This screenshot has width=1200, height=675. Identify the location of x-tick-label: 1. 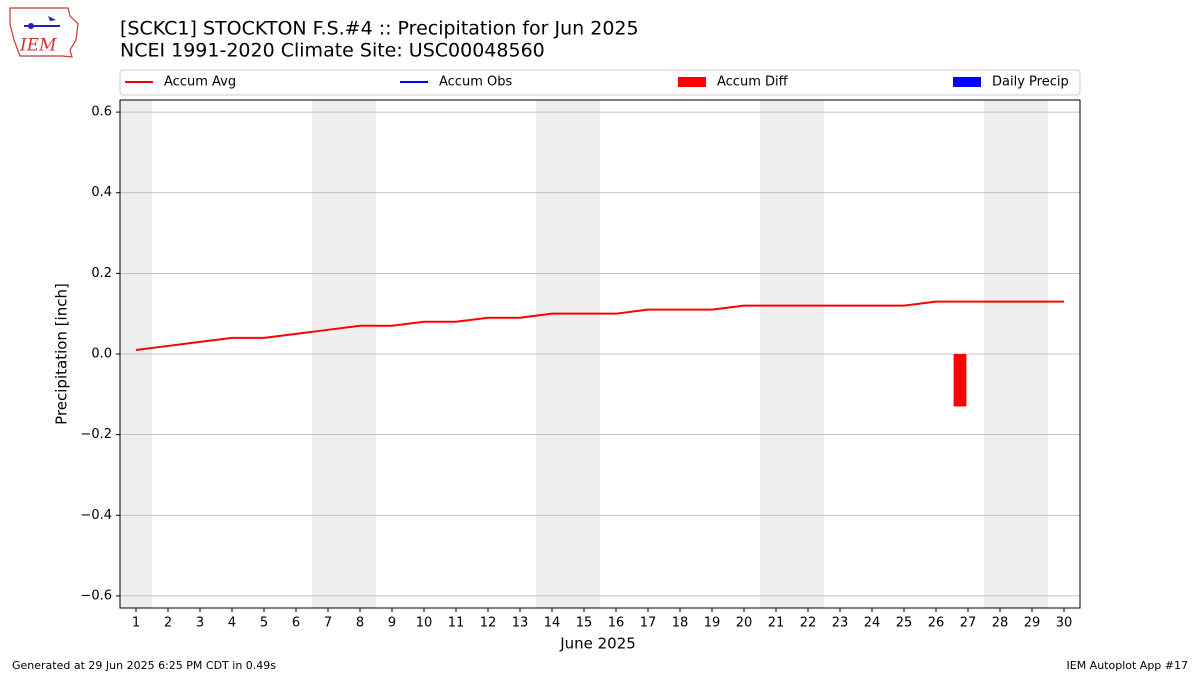
(136, 623).